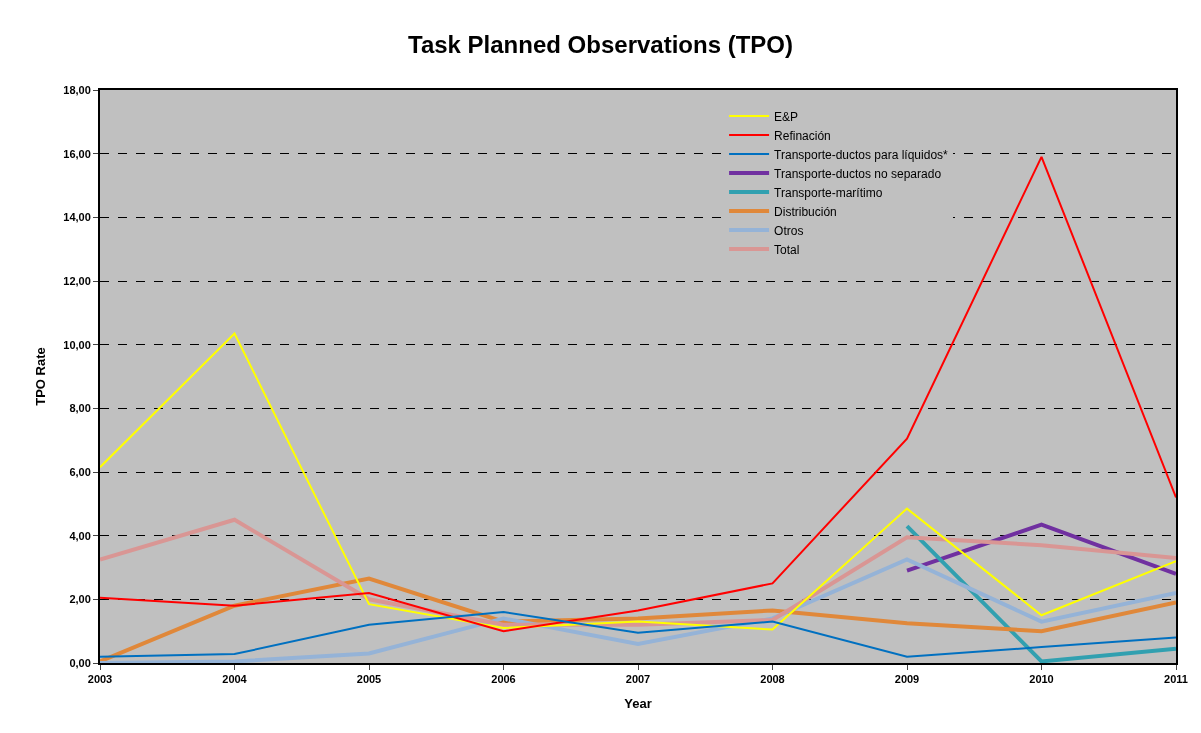  Describe the element at coordinates (802, 135) in the screenshot. I see `legend-label: Refinación` at that location.